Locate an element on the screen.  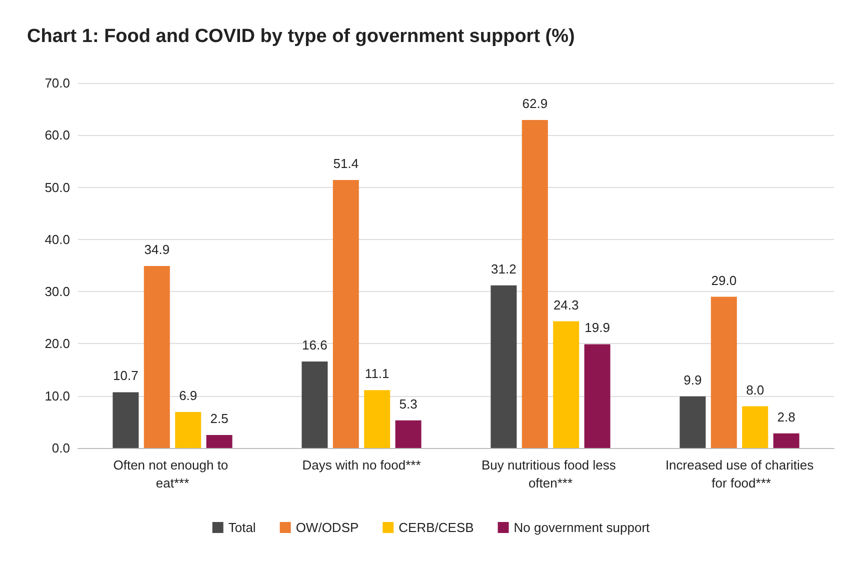
data-label: 9.9 is located at coordinates (693, 380).